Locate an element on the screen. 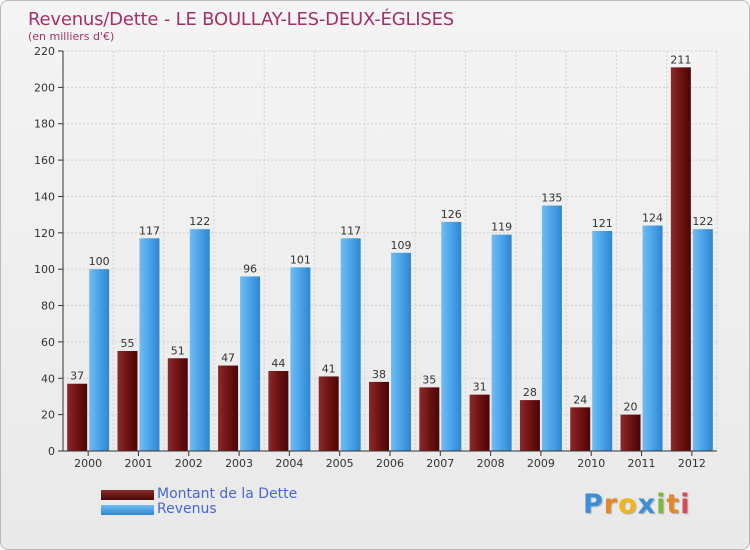 This screenshot has width=750, height=550. legend-label-revenus: Revenus is located at coordinates (187, 509).